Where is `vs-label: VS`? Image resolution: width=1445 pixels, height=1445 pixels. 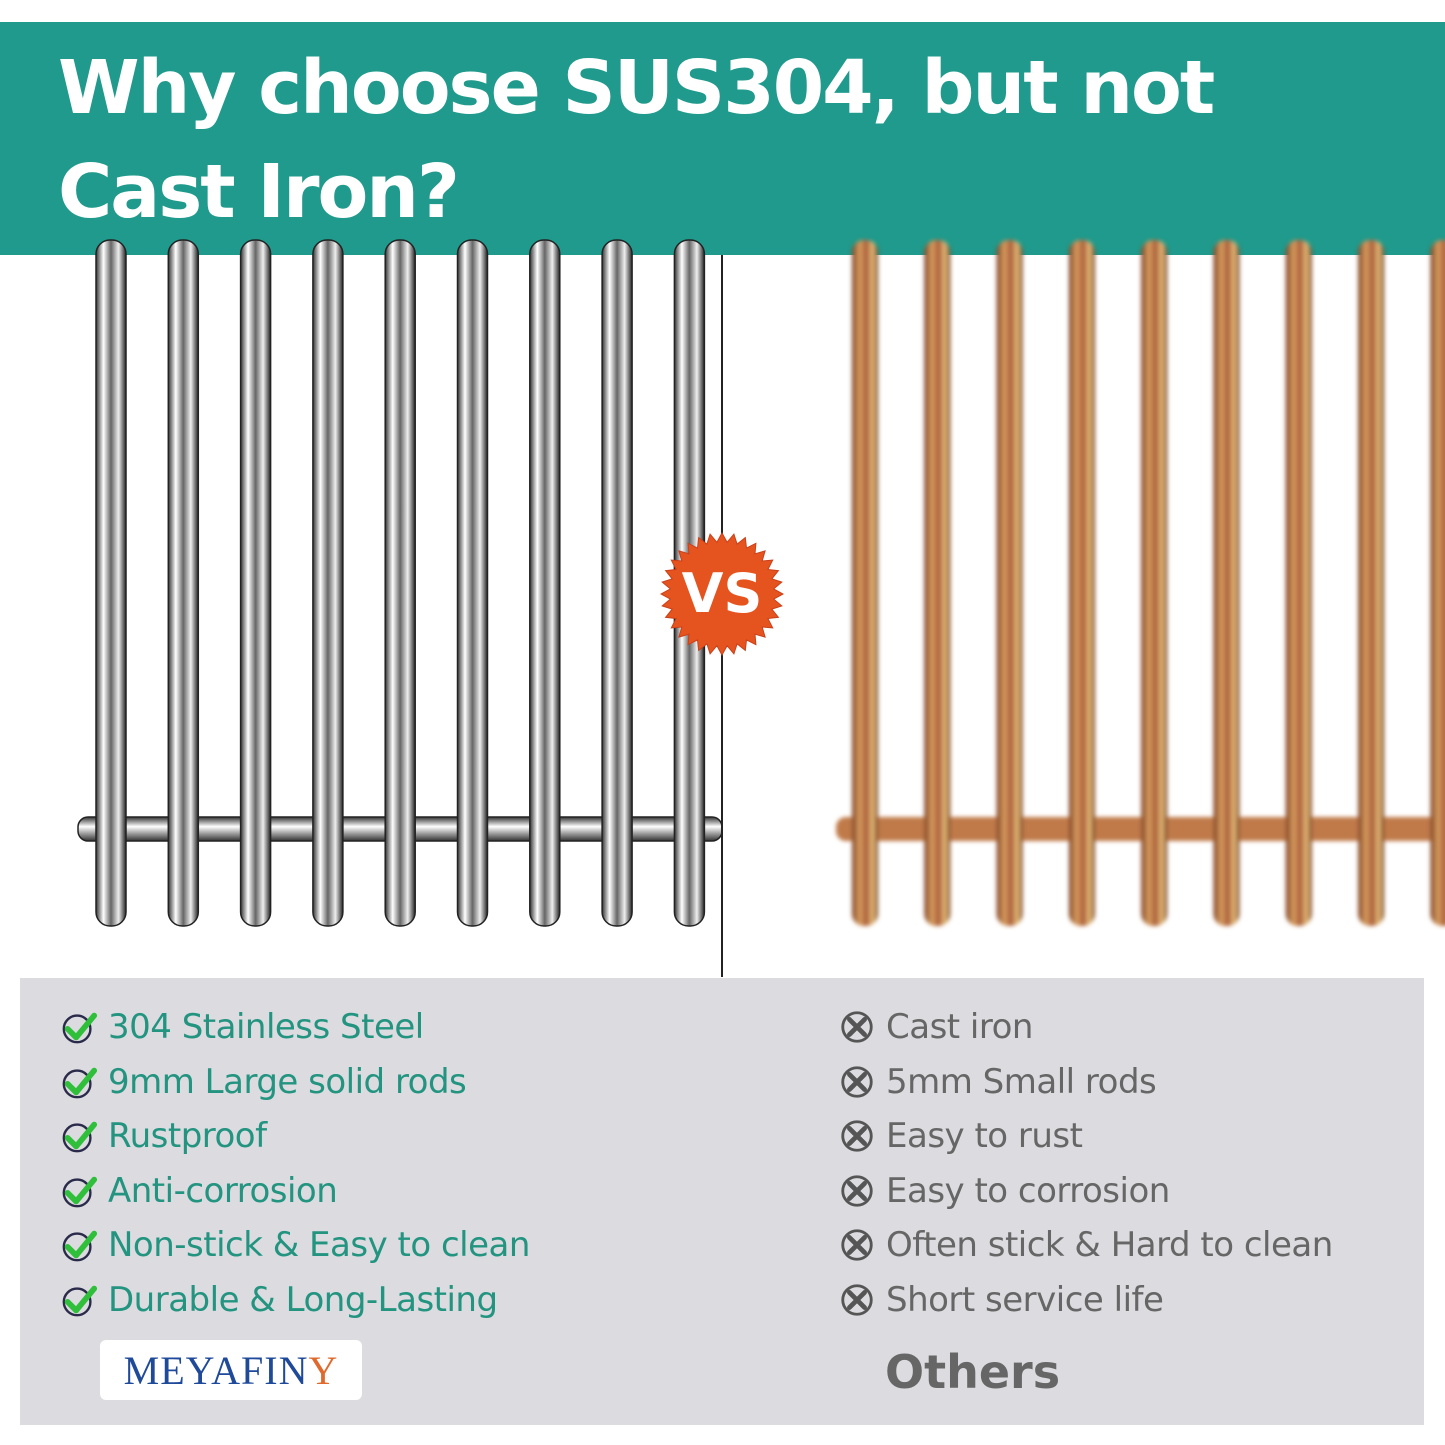 vs-label: VS is located at coordinates (722, 593).